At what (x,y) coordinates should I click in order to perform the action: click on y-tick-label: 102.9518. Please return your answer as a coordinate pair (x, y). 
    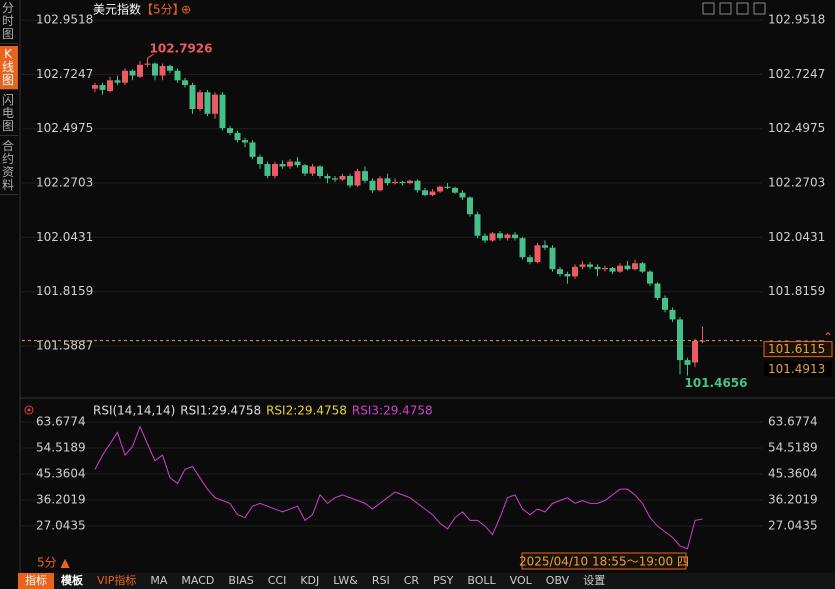
    Looking at the image, I should click on (64, 20).